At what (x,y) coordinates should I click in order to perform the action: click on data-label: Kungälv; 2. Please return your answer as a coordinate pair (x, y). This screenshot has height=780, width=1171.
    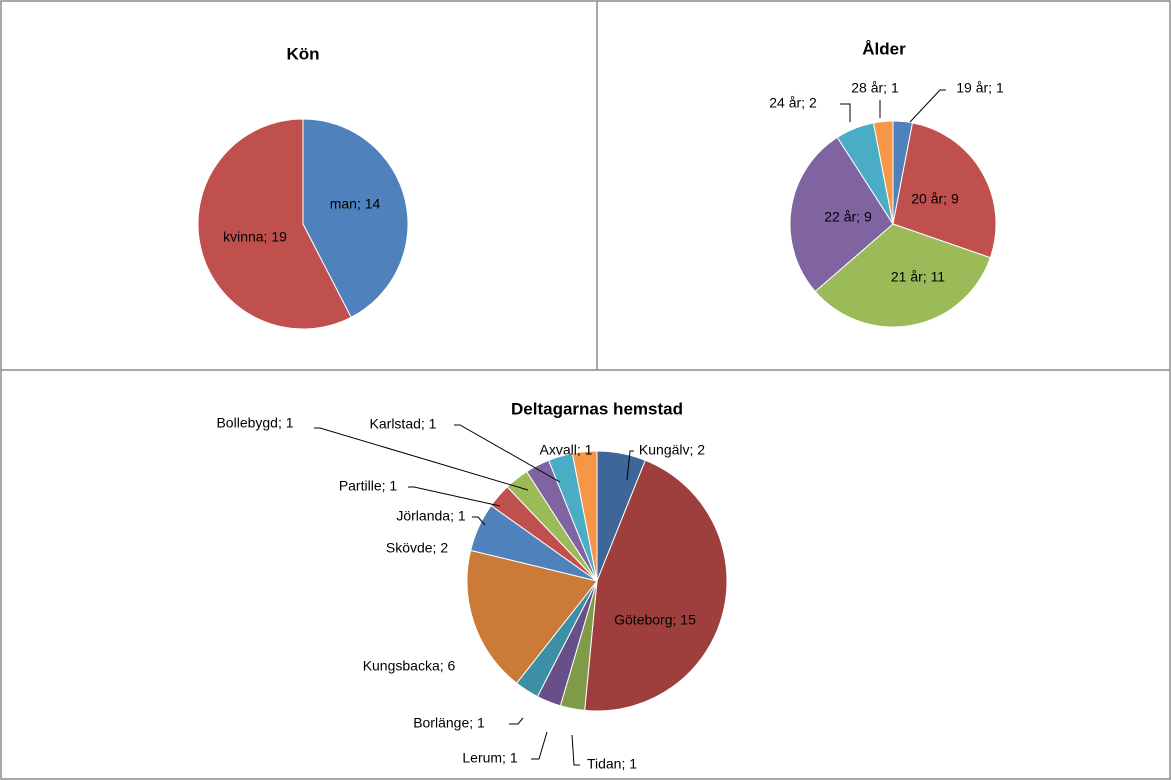
    Looking at the image, I should click on (672, 450).